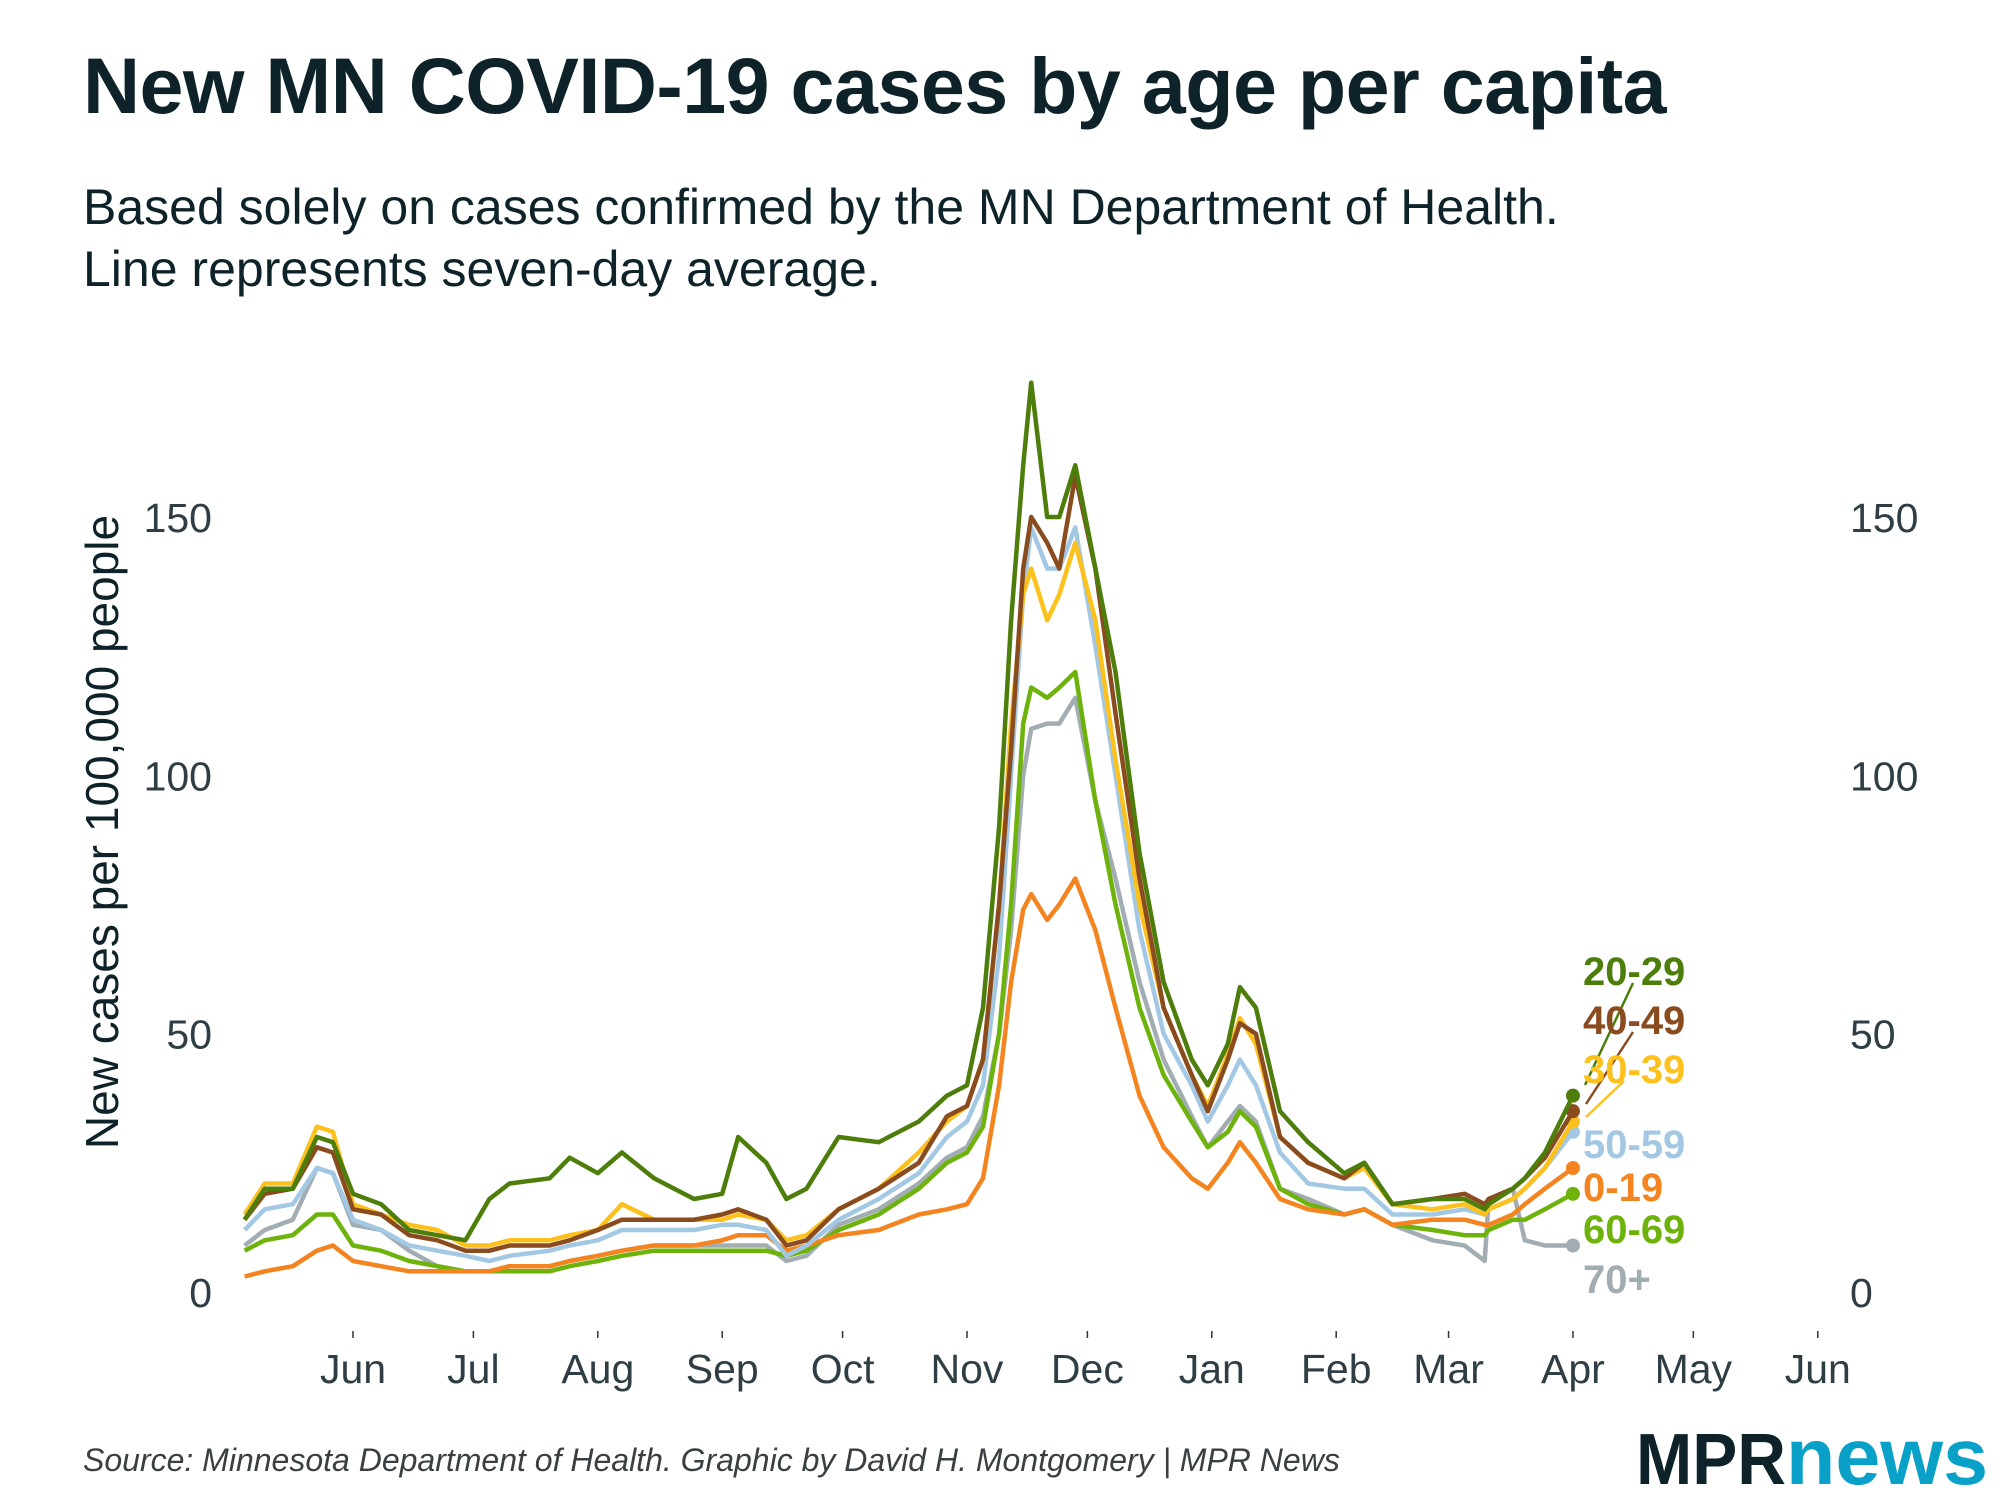 Image resolution: width=2000 pixels, height=1500 pixels. I want to click on legend-leader-lines, so click(1609, 1050).